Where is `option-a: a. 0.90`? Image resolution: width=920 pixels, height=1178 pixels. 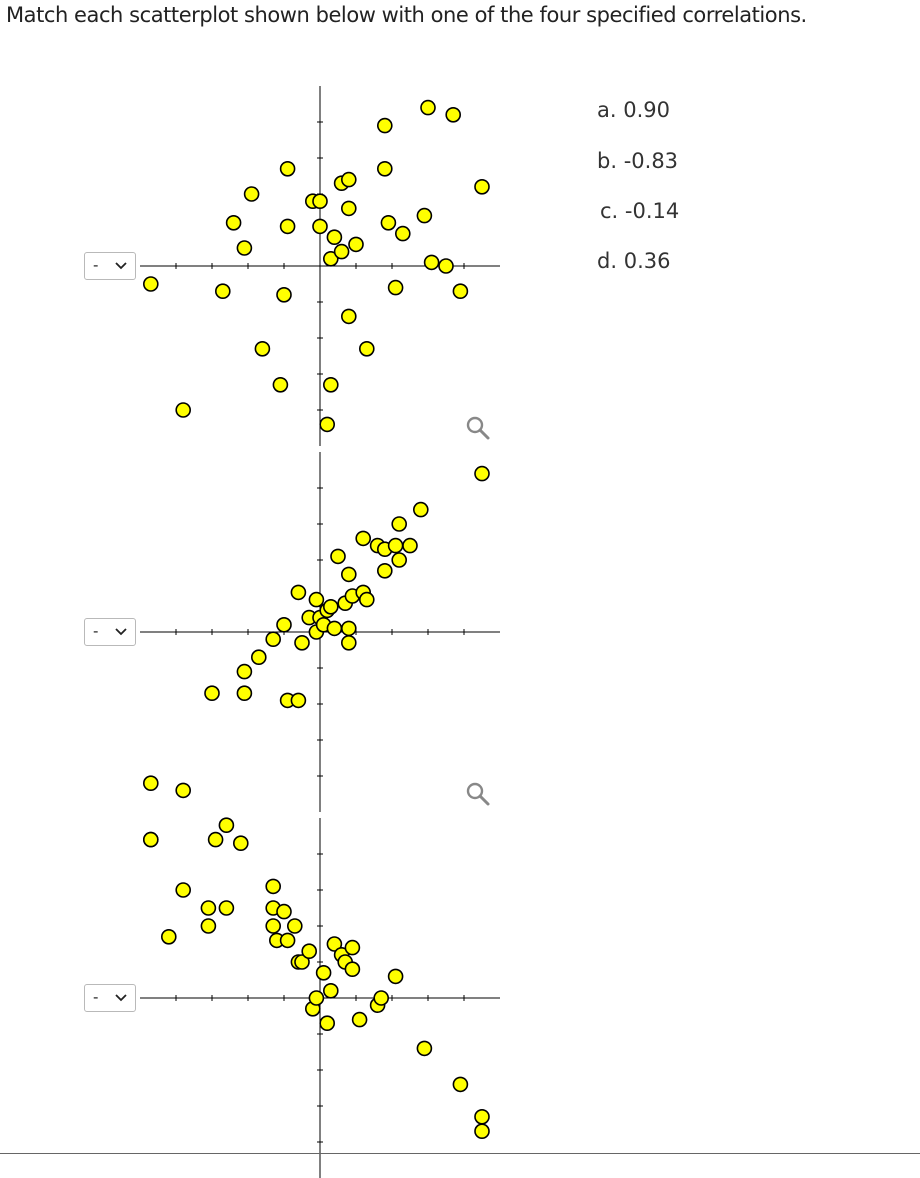 option-a: a. 0.90 is located at coordinates (625, 110).